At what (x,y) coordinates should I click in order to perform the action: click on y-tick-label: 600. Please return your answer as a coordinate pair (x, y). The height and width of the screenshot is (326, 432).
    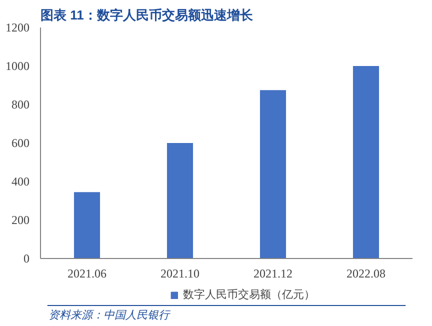
    Looking at the image, I should click on (21, 143).